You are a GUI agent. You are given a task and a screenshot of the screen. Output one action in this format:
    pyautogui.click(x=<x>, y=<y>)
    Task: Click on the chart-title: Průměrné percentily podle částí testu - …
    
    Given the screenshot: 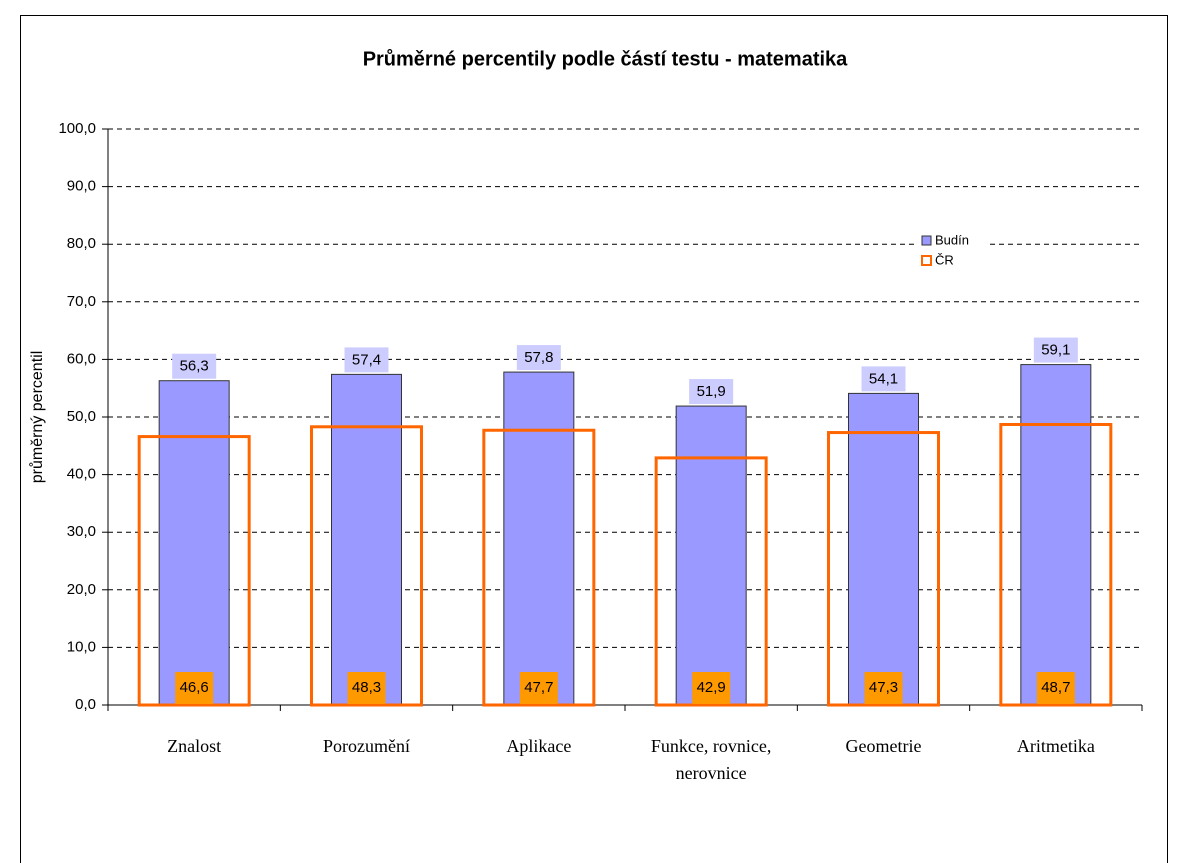 What is the action you would take?
    pyautogui.click(x=605, y=59)
    